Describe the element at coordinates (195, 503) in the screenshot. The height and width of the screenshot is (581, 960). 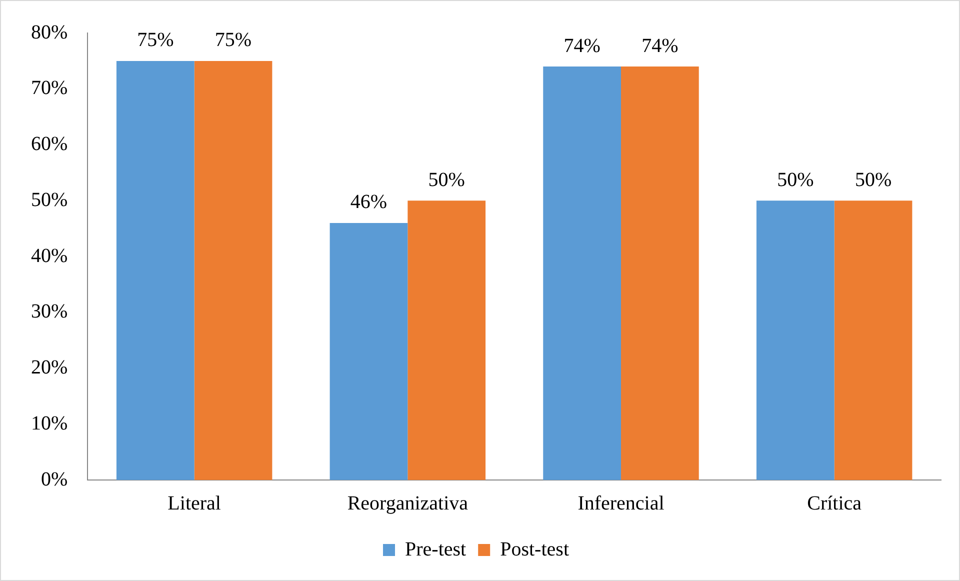
I see `x-tick-label: Literal` at that location.